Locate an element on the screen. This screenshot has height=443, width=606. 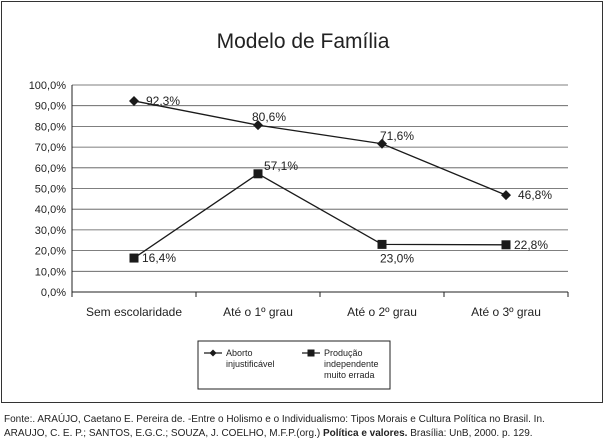
legend-label: Produção is located at coordinates (343, 353).